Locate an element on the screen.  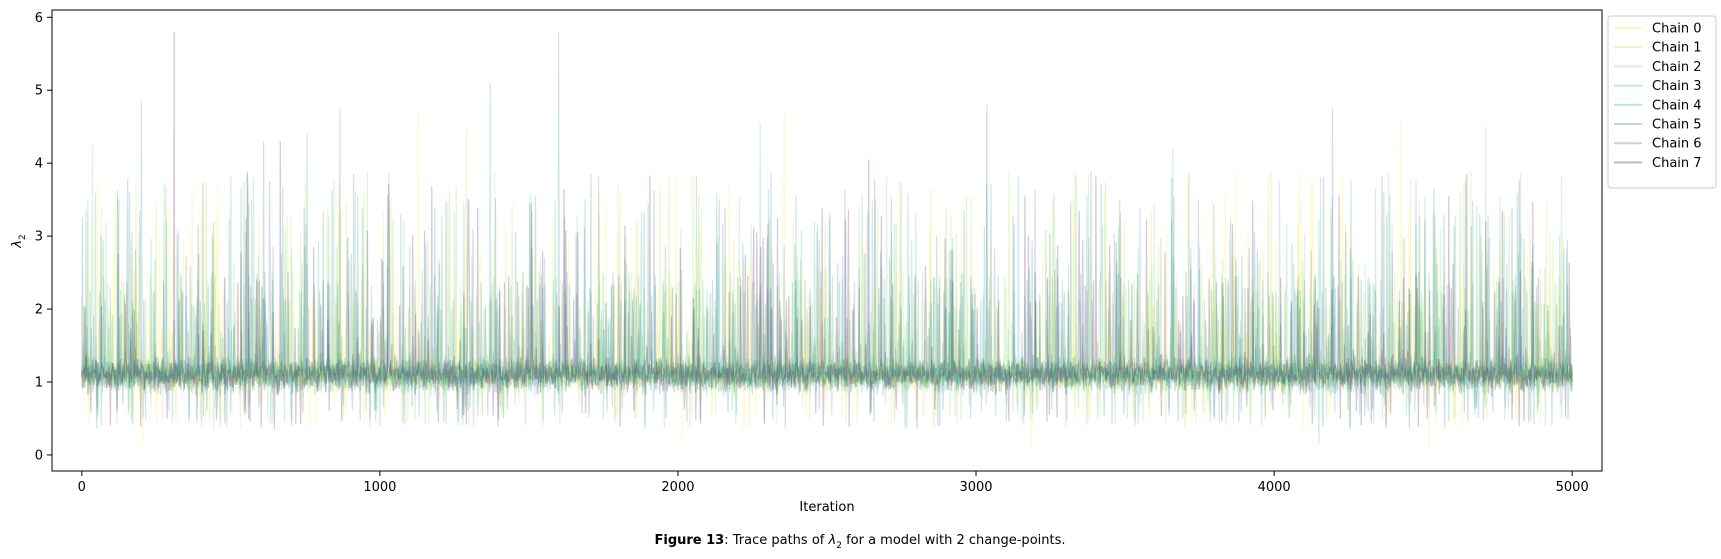
x-tick-label: 5000 is located at coordinates (1572, 487).